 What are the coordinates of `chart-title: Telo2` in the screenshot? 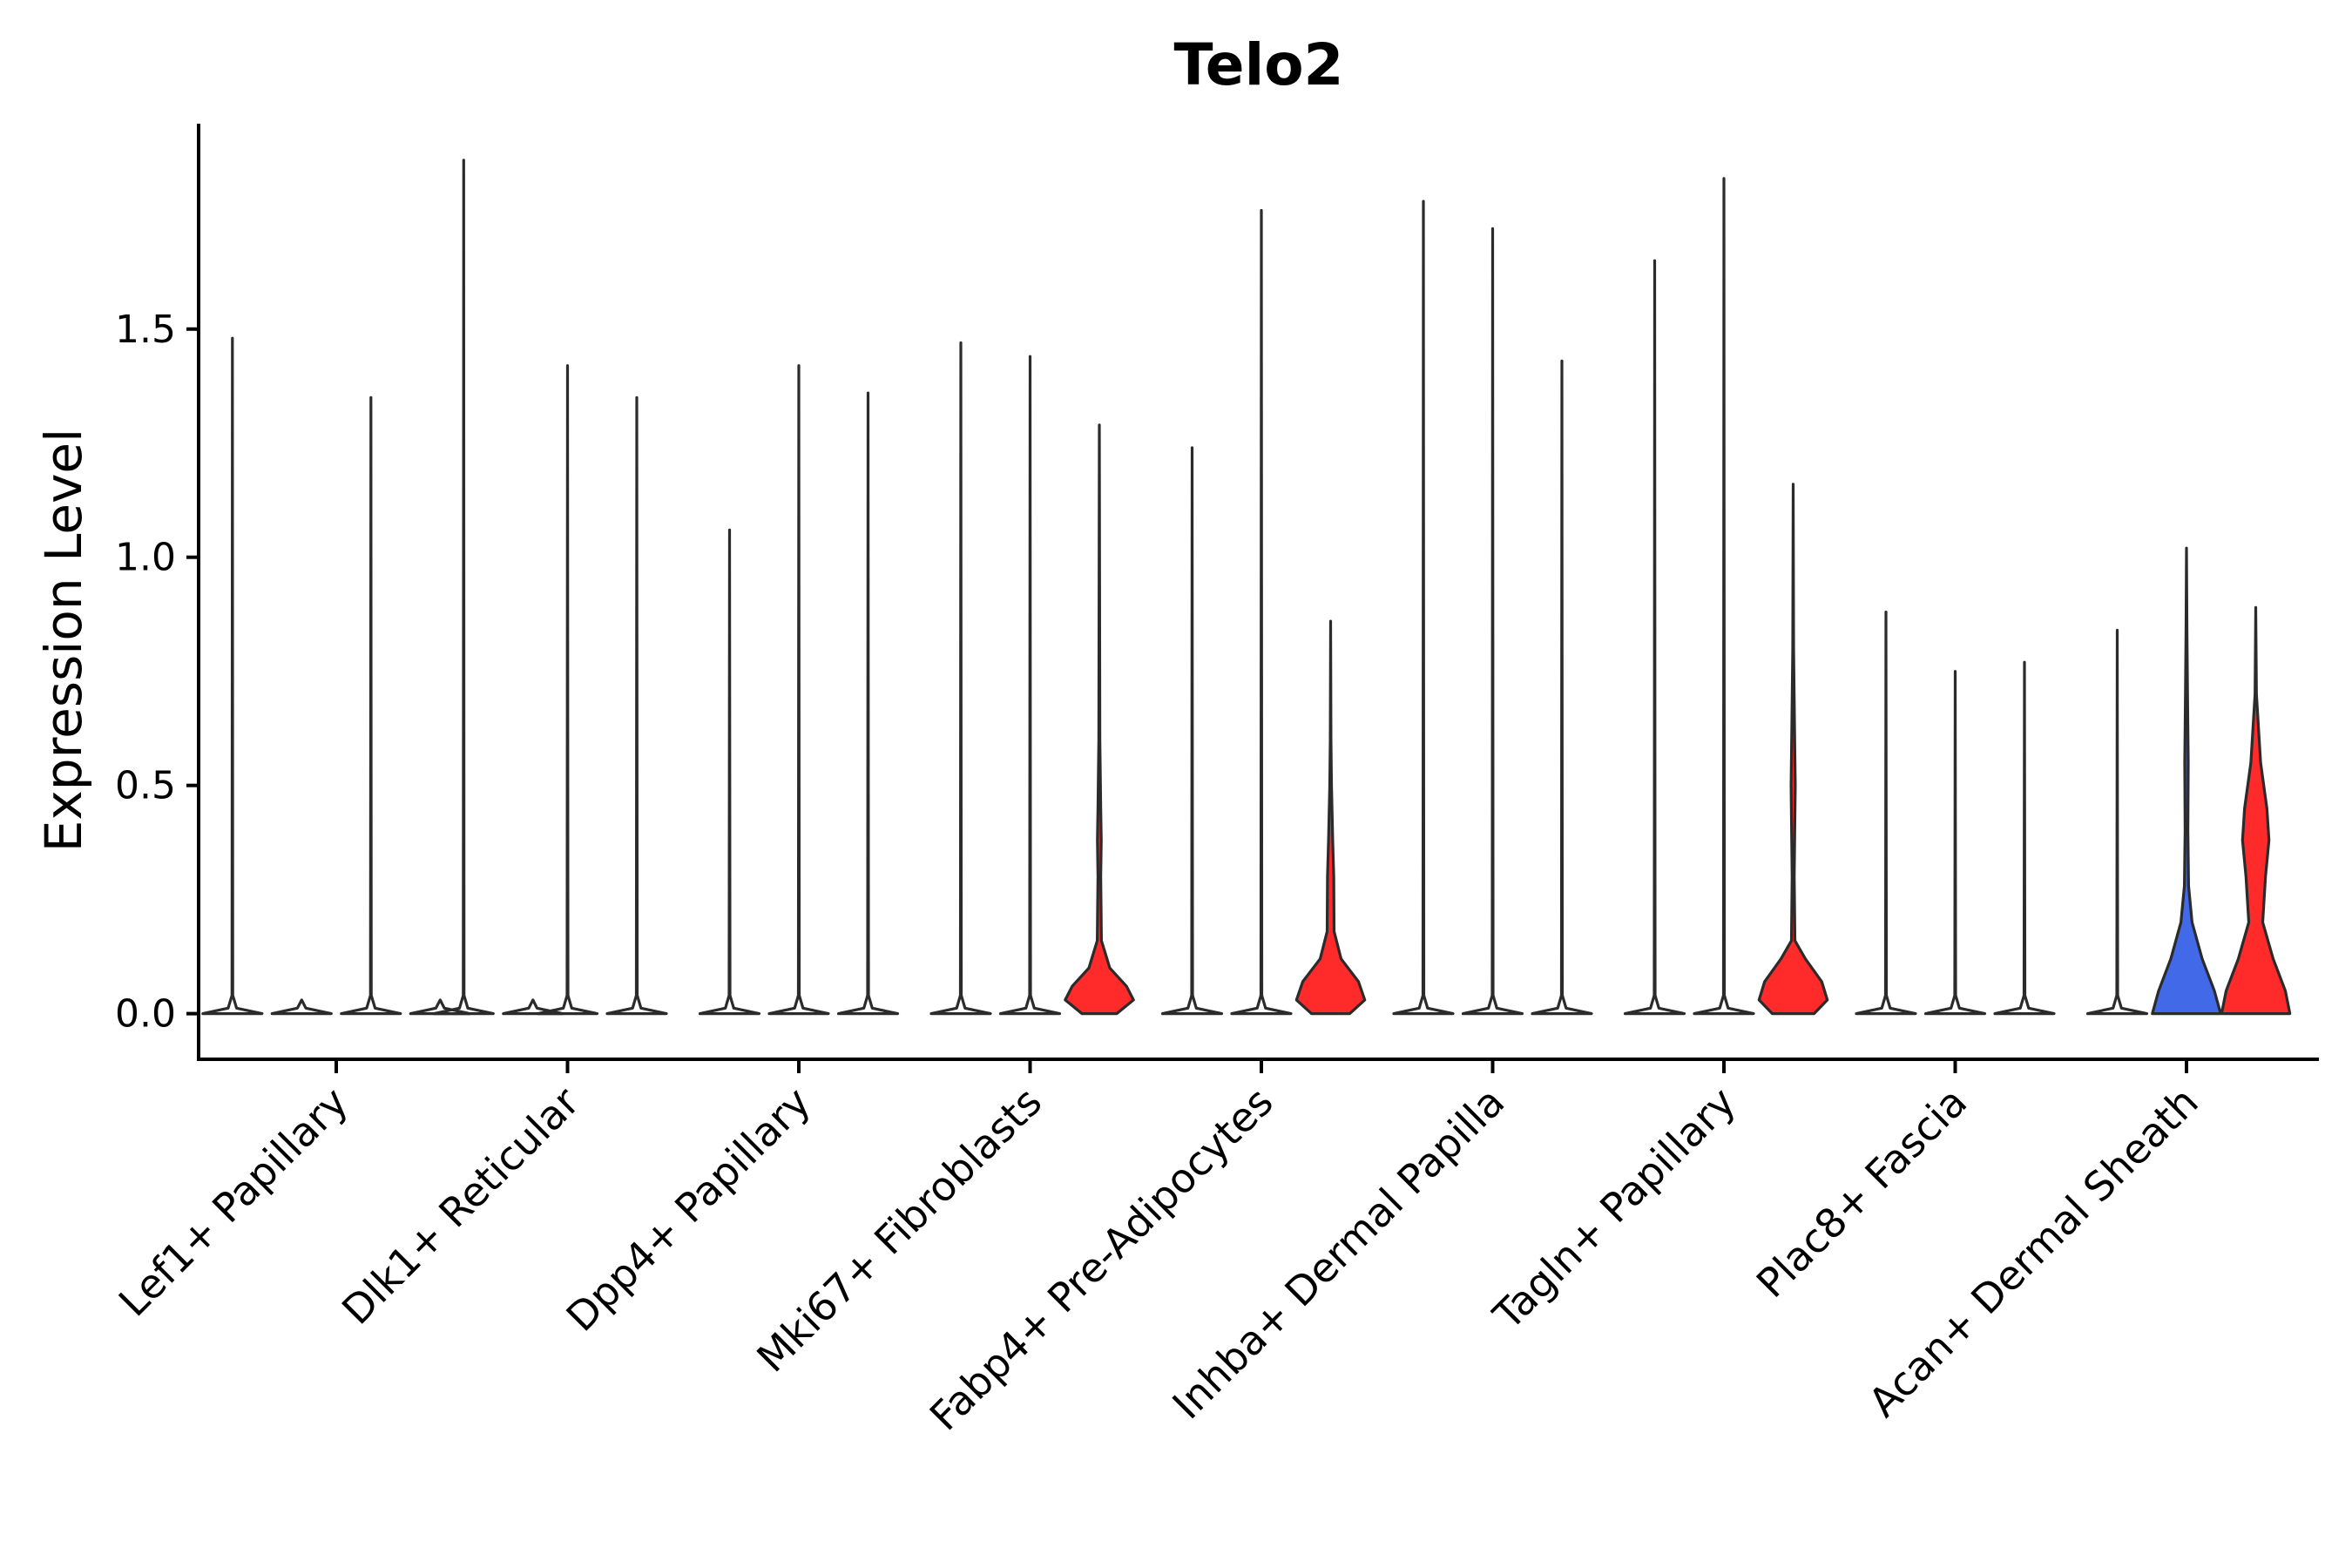 It's located at (1259, 64).